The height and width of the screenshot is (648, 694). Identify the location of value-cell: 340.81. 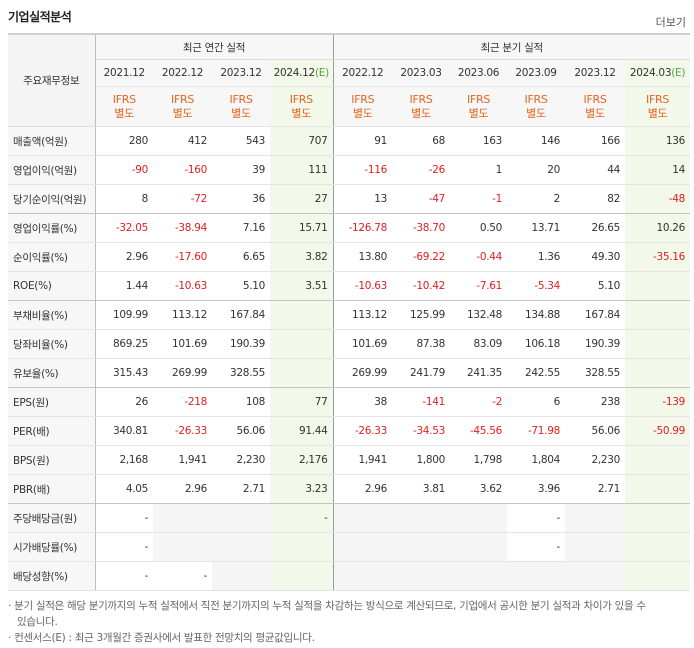
(124, 431).